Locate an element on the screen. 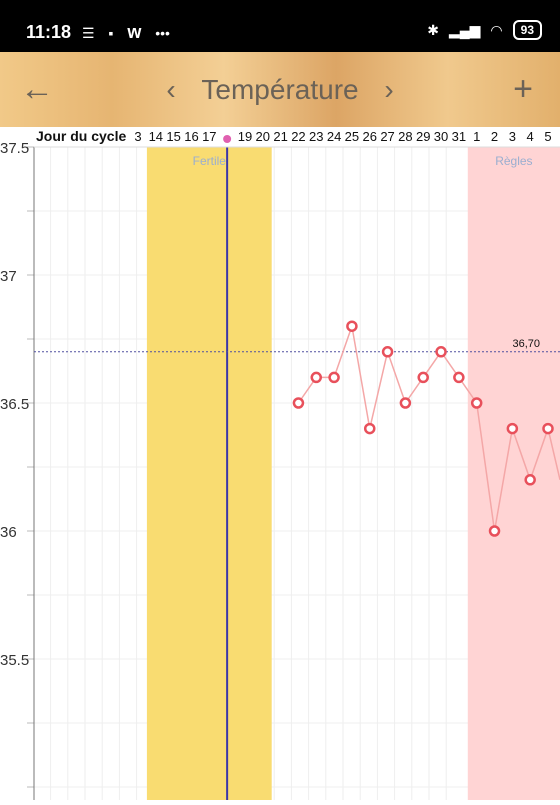 The width and height of the screenshot is (560, 805). x-tick-label: 22 is located at coordinates (298, 136).